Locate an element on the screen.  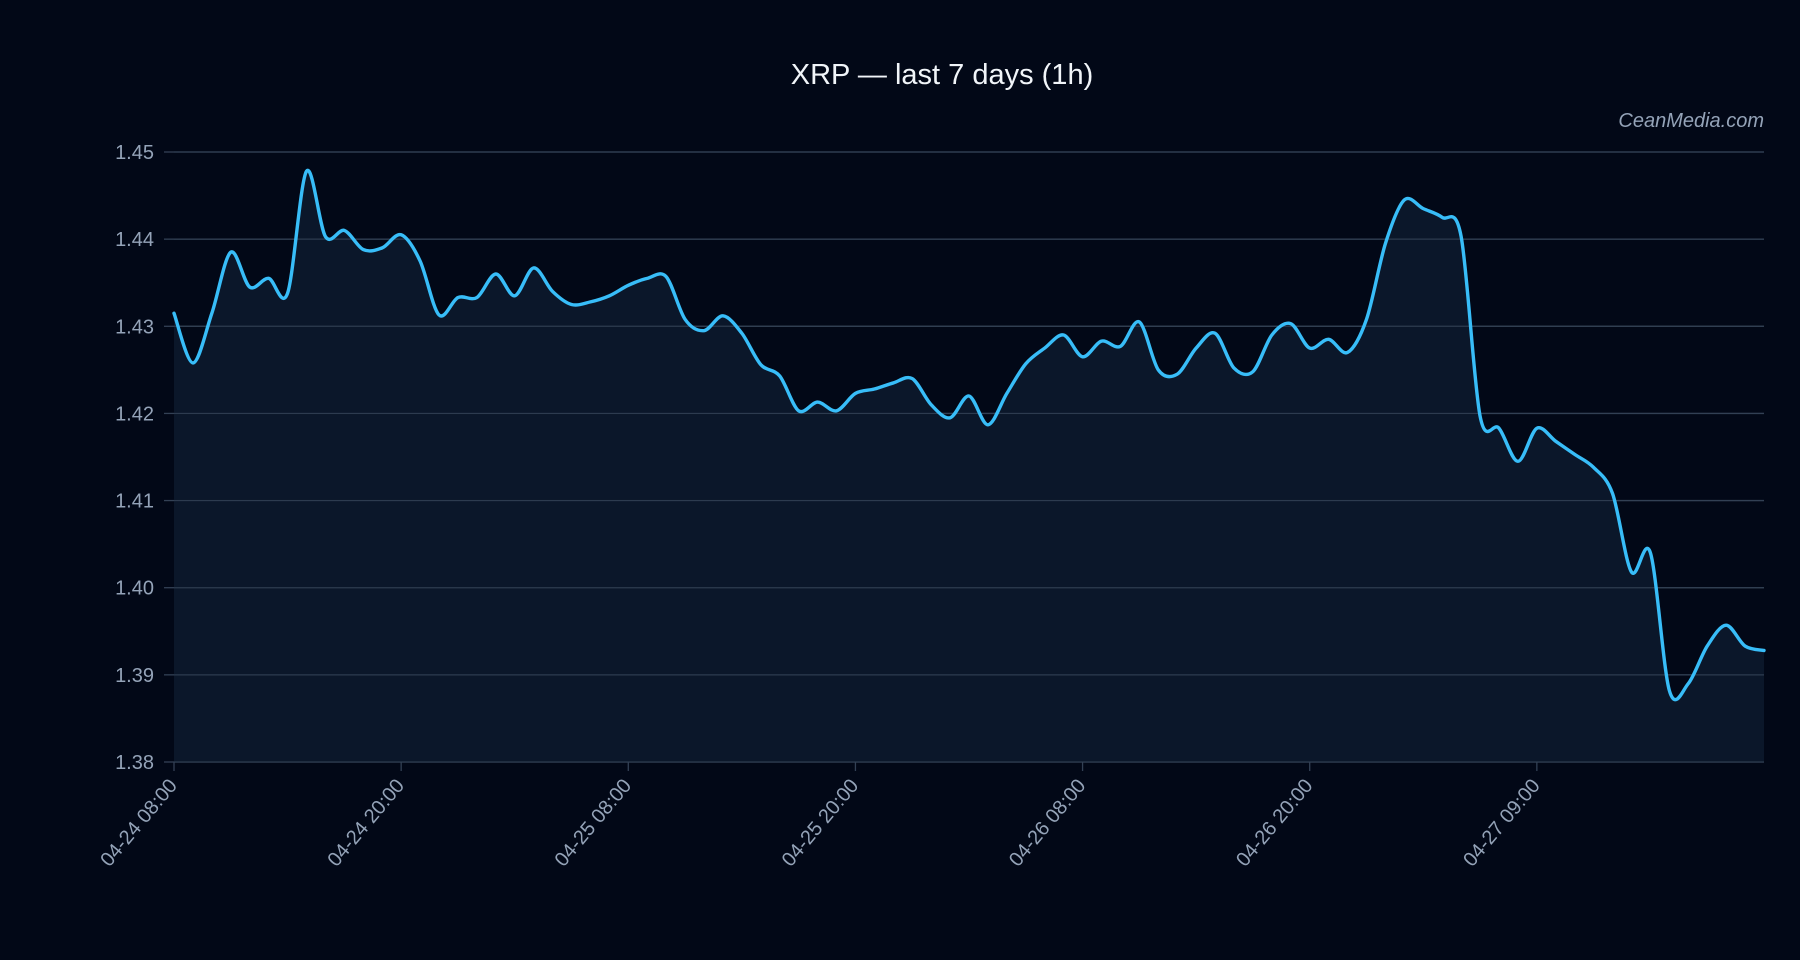
x-tick-label: 04-24 08:00 is located at coordinates (138, 823).